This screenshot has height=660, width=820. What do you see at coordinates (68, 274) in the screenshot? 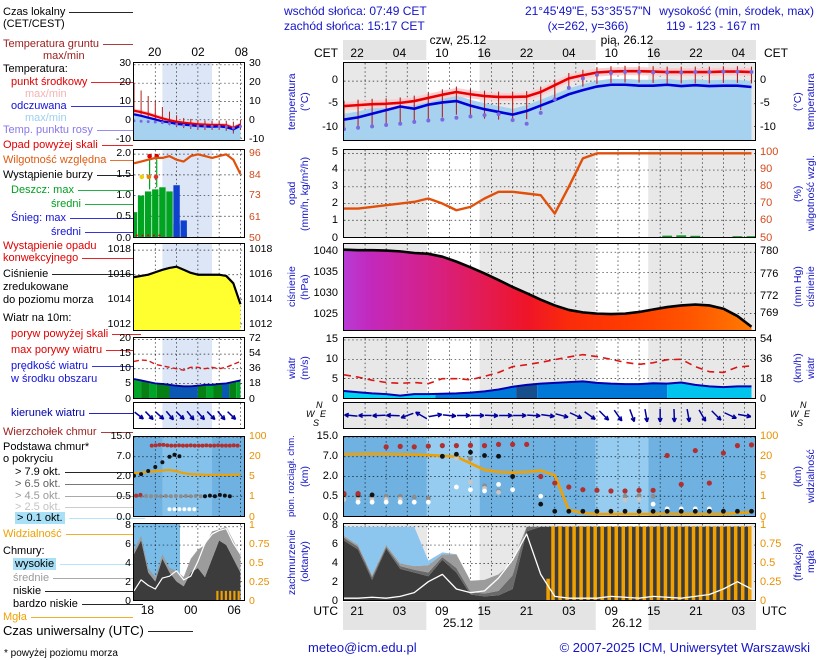
I see `legend-cisnienie-1: Ciśnienie` at bounding box center [68, 274].